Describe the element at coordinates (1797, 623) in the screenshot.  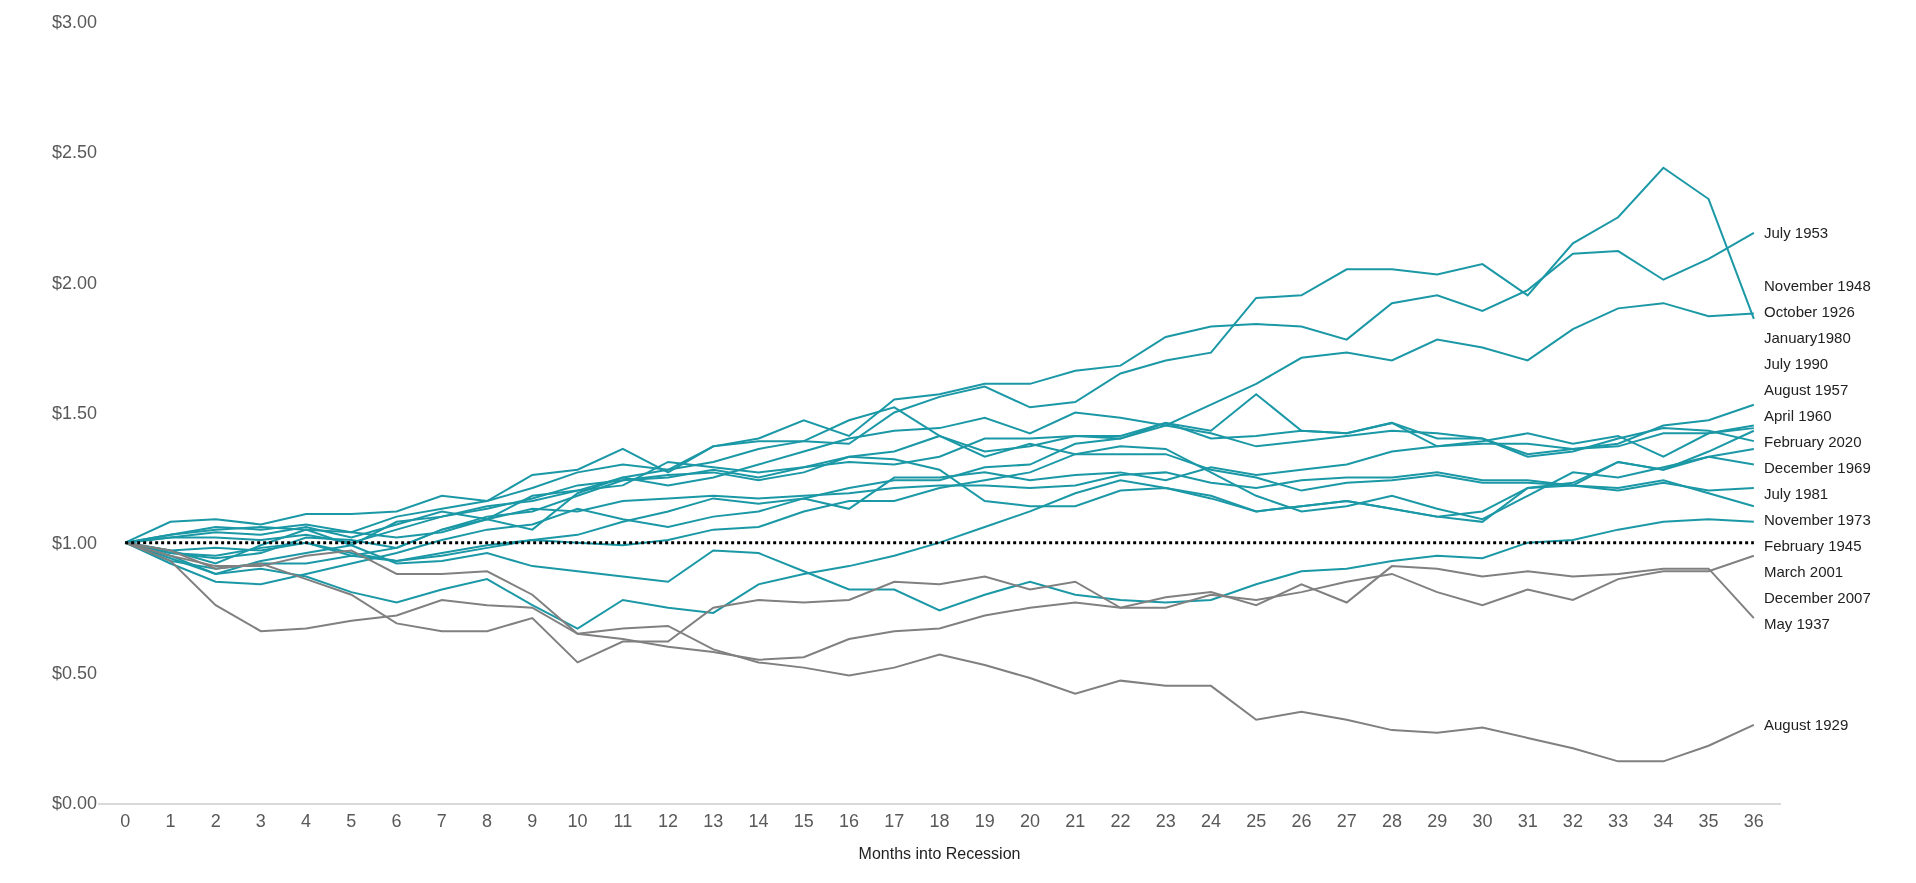
I see `series-label: May 1937` at that location.